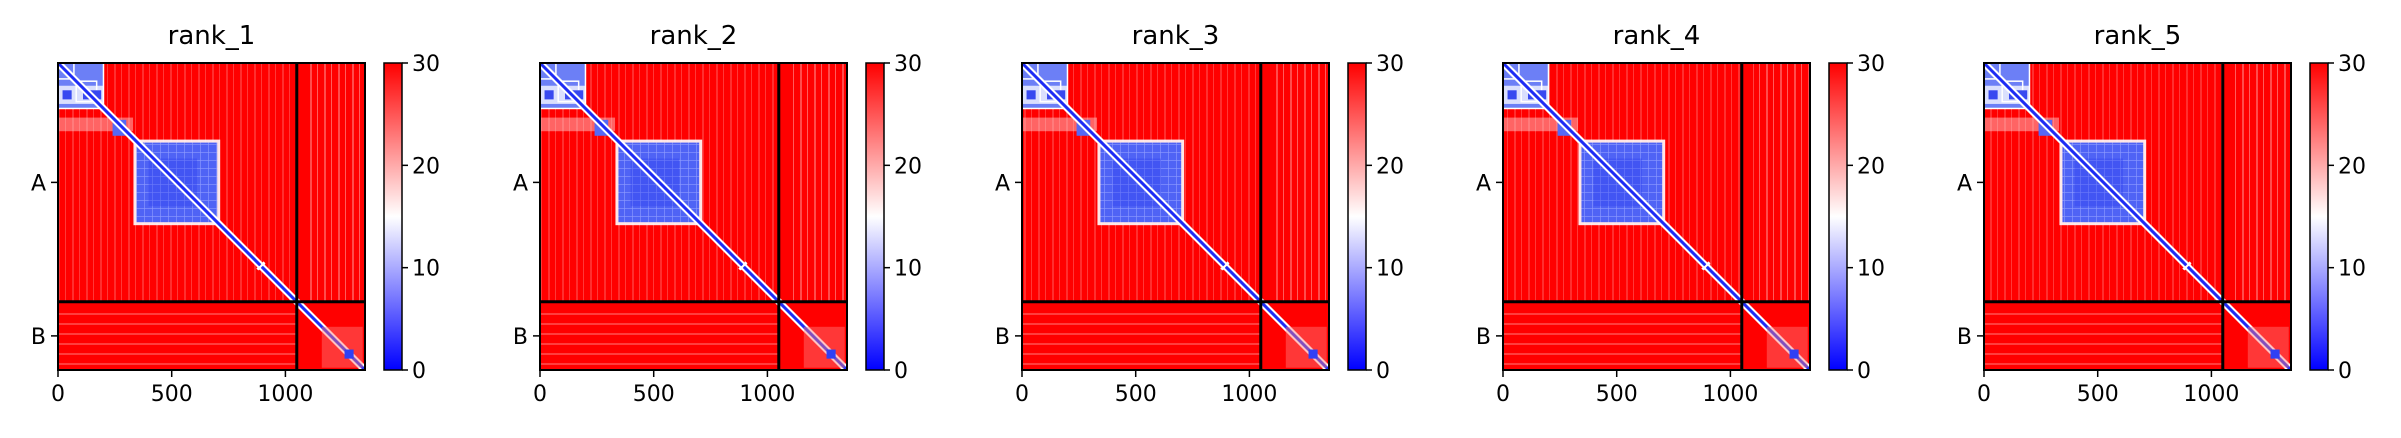 The image size is (2401, 438). What do you see at coordinates (212, 36) in the screenshot?
I see `panel-title: rank_1` at bounding box center [212, 36].